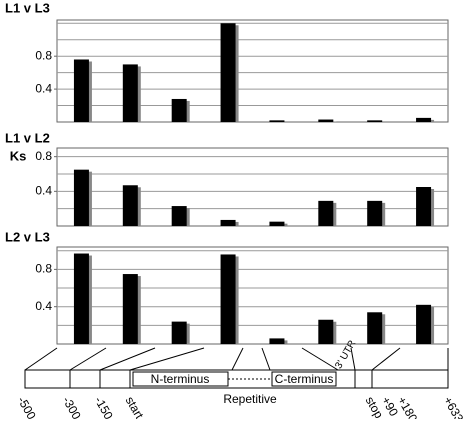 The image size is (474, 424). I want to click on chart-title: L1 v L2, so click(27, 137).